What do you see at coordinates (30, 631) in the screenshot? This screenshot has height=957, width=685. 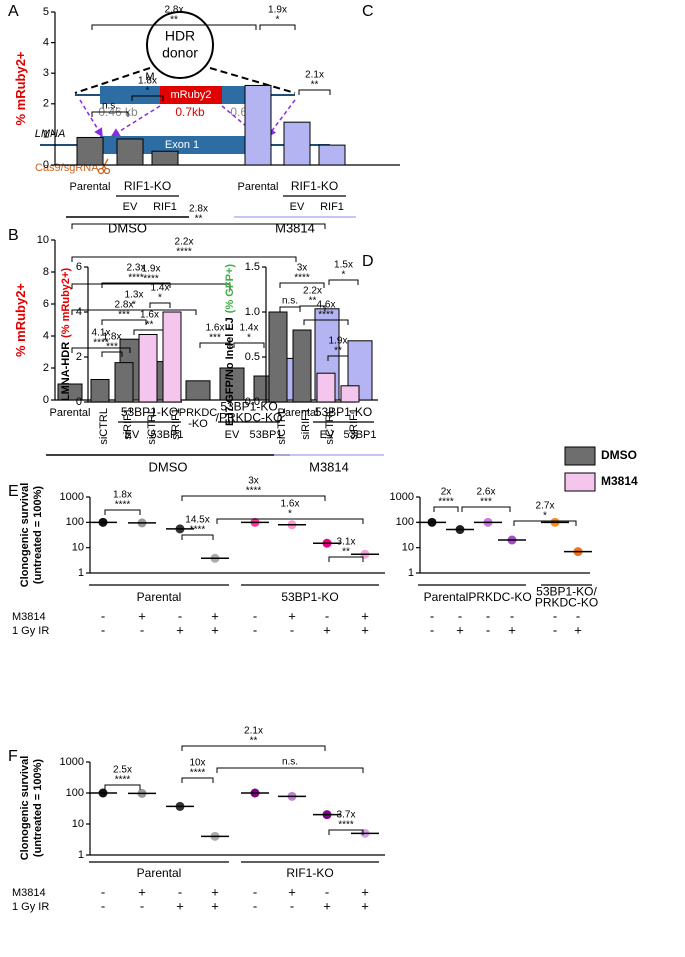 I see `condition-label: 1 Gy IR` at bounding box center [30, 631].